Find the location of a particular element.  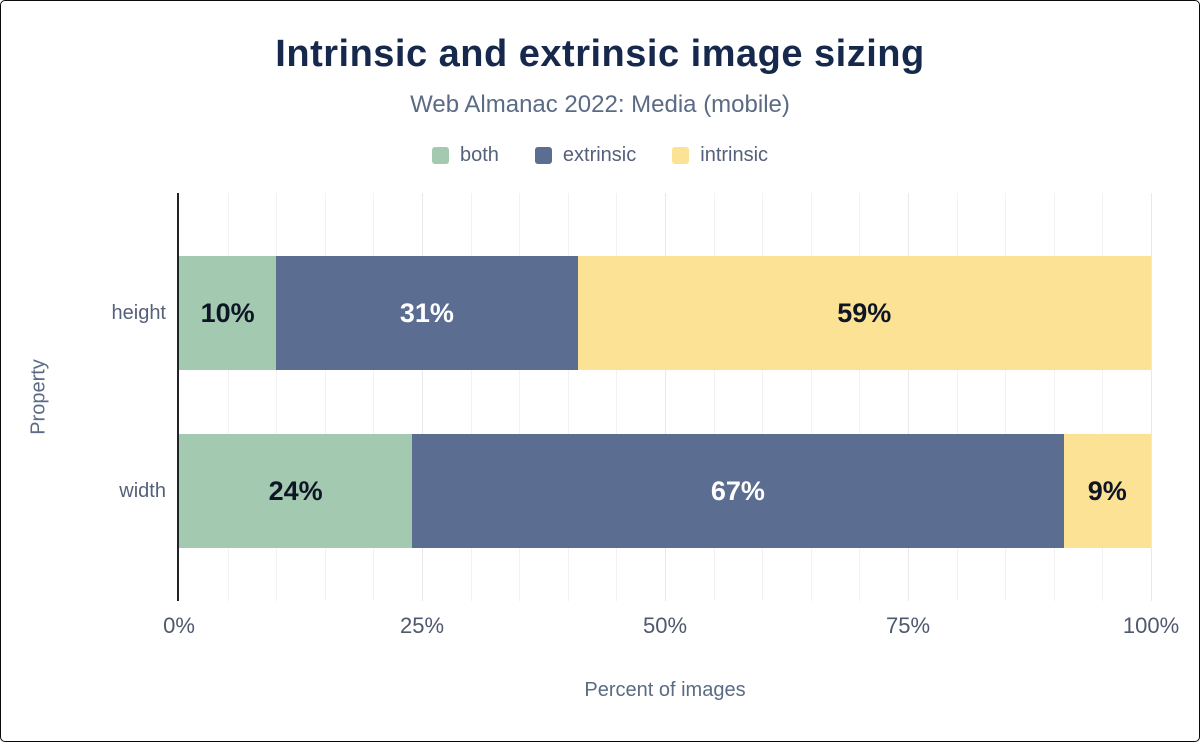

x-tick-label: 0% is located at coordinates (179, 625).